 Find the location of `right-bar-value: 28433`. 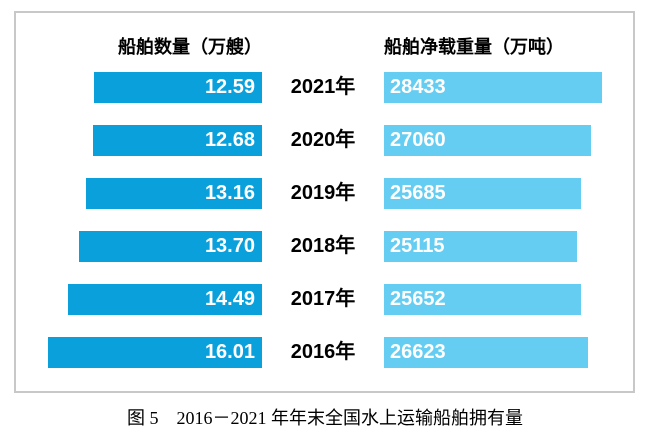

right-bar-value: 28433 is located at coordinates (418, 87).